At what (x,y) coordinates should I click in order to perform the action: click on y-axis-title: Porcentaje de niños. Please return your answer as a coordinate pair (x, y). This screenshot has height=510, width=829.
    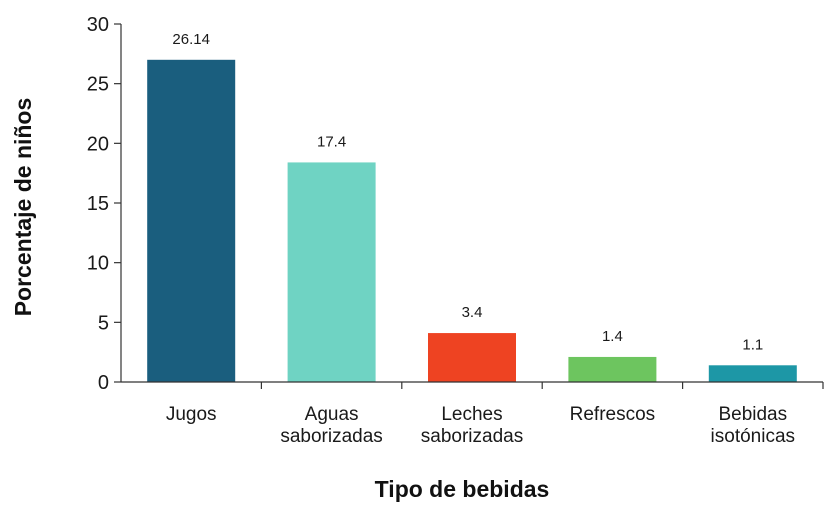
    Looking at the image, I should click on (23, 207).